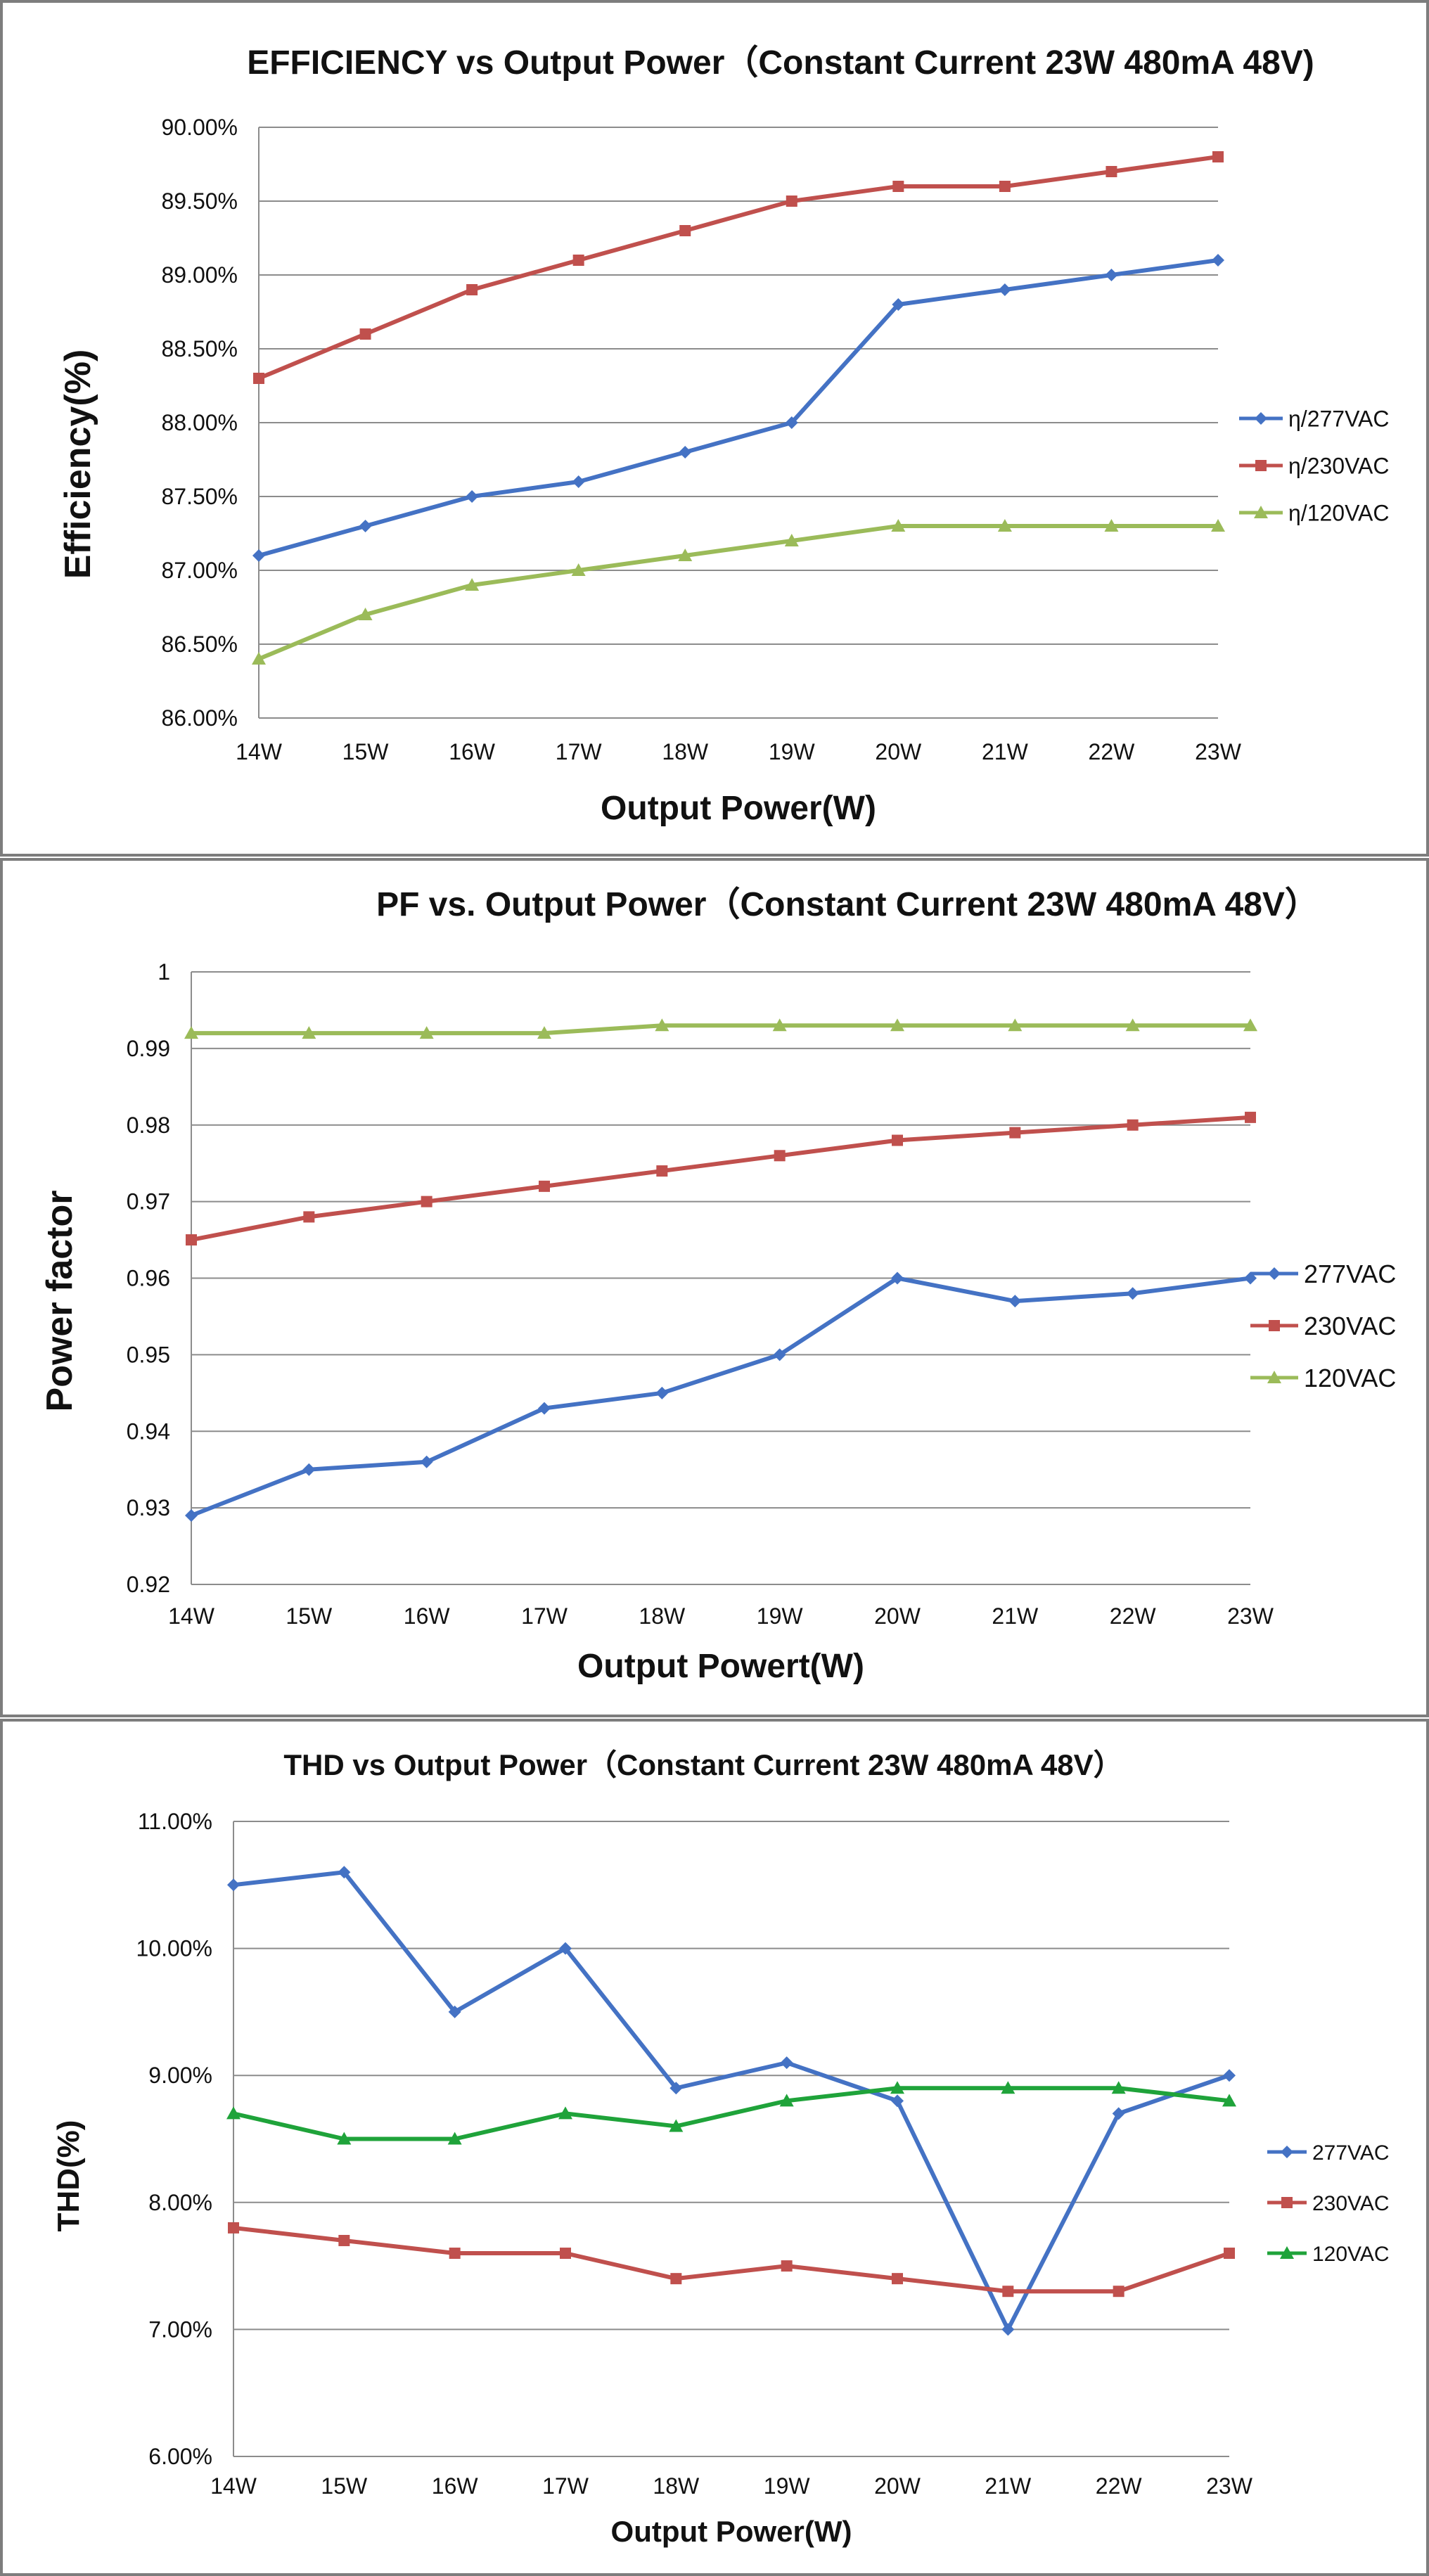 The image size is (1429, 2576). Describe the element at coordinates (78, 464) in the screenshot. I see `y-axis-title: Efficiency(%)` at that location.